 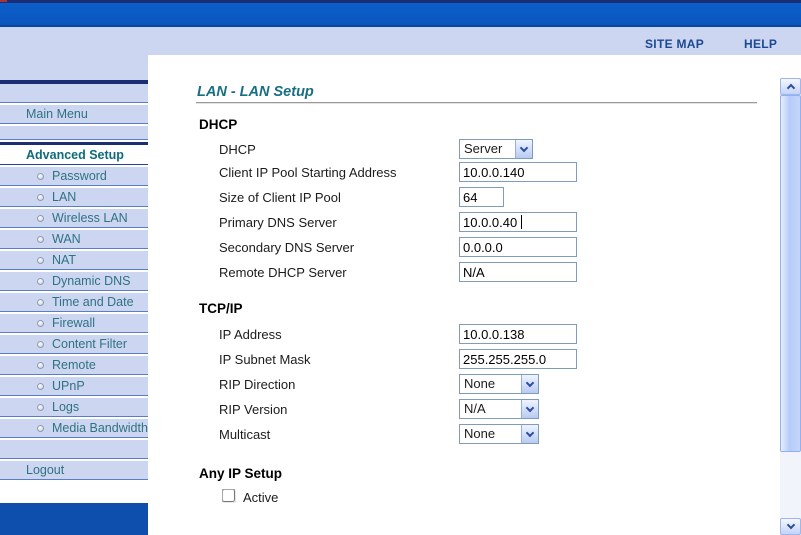 What do you see at coordinates (74, 155) in the screenshot?
I see `sidebar-section-advanced-setup: Advanced Setup` at bounding box center [74, 155].